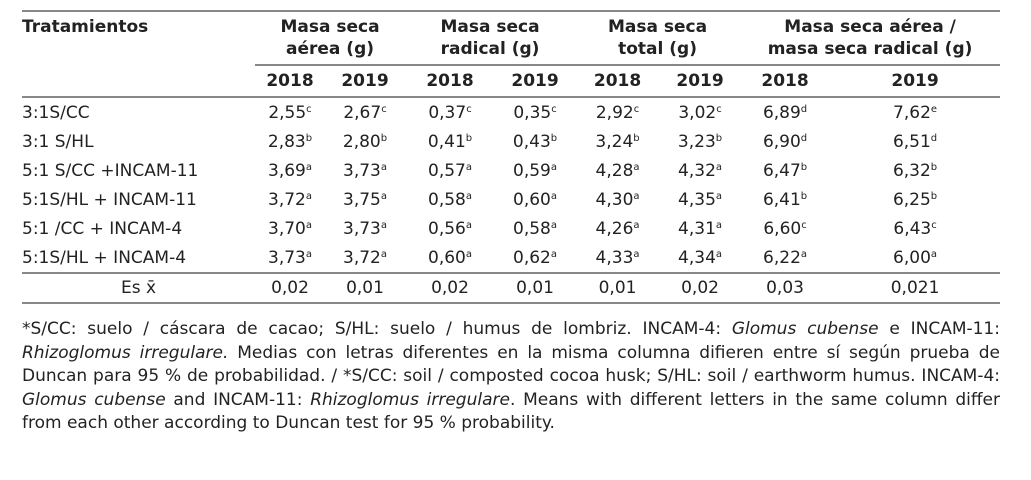 This screenshot has height=480, width=1031. I want to click on standard-error-label: Es x̄, so click(138, 288).